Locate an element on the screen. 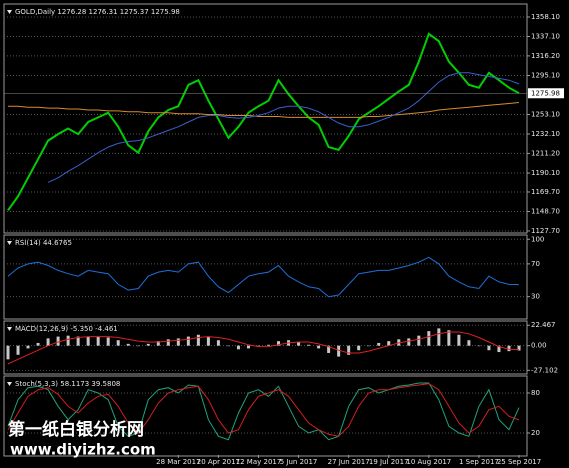 The width and height of the screenshot is (569, 468). y-tick-label: 1127.70 is located at coordinates (545, 231).